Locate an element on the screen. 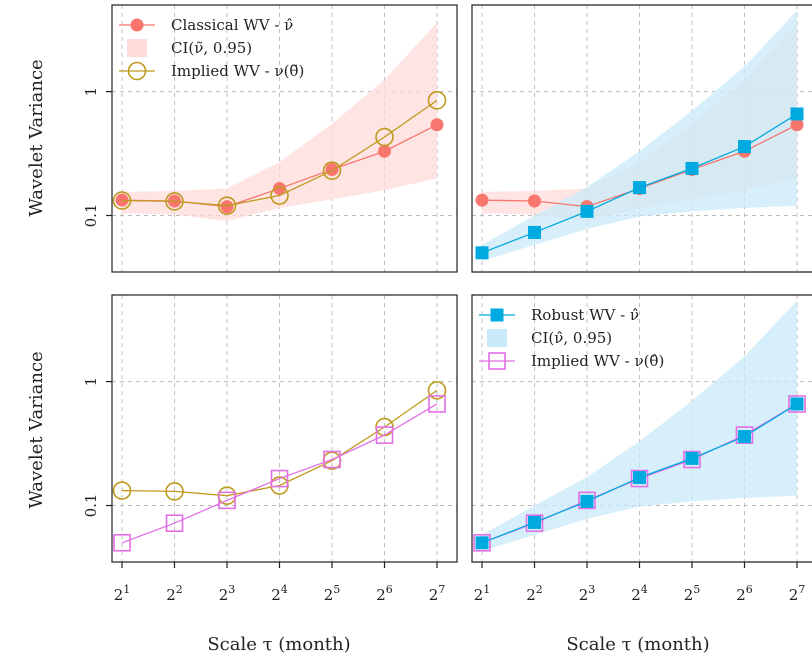 This screenshot has height=664, width=812. x-tick-label: 23 is located at coordinates (587, 593).